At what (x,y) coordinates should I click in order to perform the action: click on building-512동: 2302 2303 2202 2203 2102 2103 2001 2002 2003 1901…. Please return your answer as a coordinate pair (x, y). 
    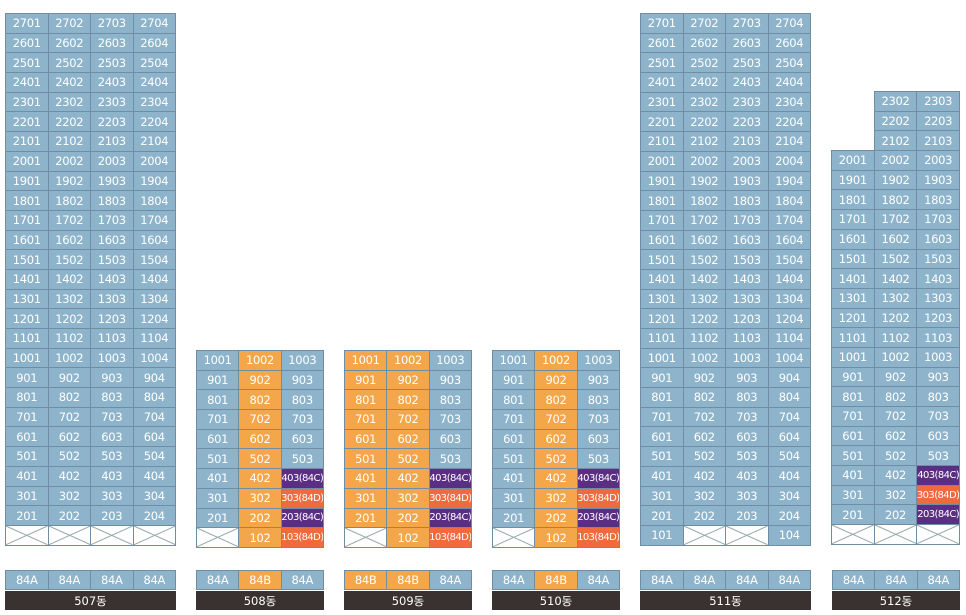
    Looking at the image, I should click on (895, 318).